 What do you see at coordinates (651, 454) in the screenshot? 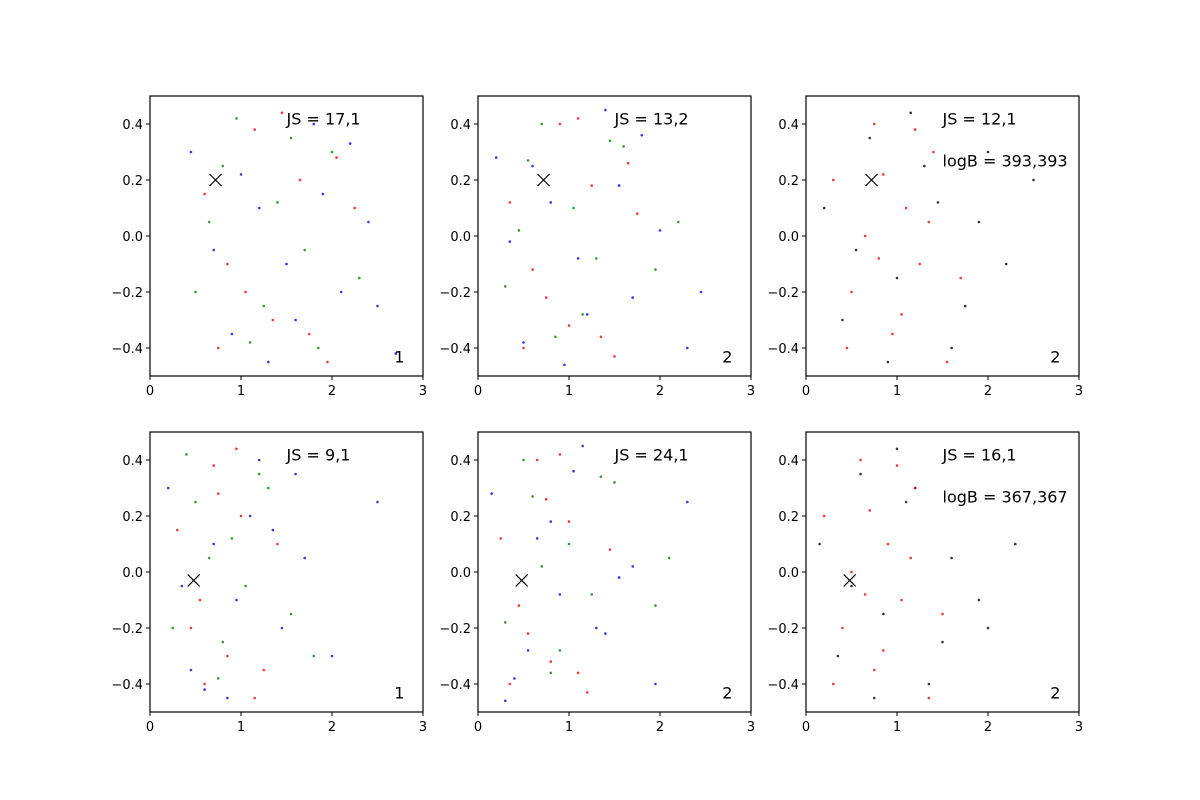
I see `js-annotation: JS = 24,1` at bounding box center [651, 454].